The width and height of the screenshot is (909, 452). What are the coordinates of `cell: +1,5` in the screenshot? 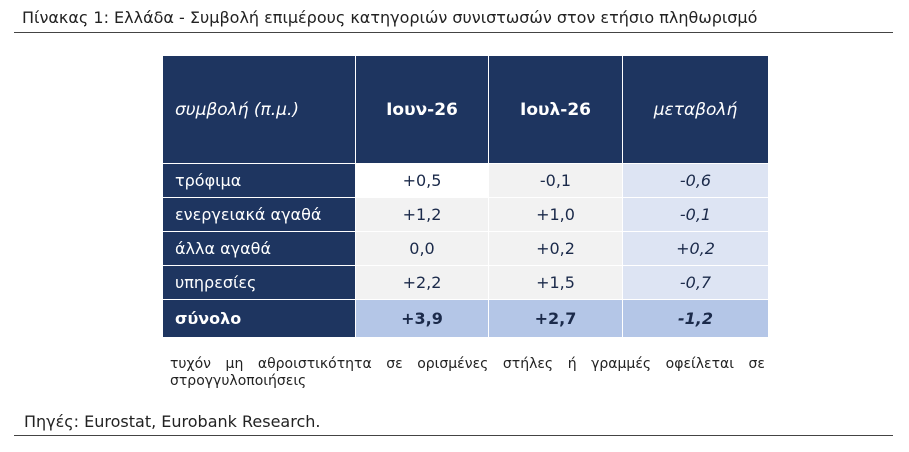 It's located at (555, 282).